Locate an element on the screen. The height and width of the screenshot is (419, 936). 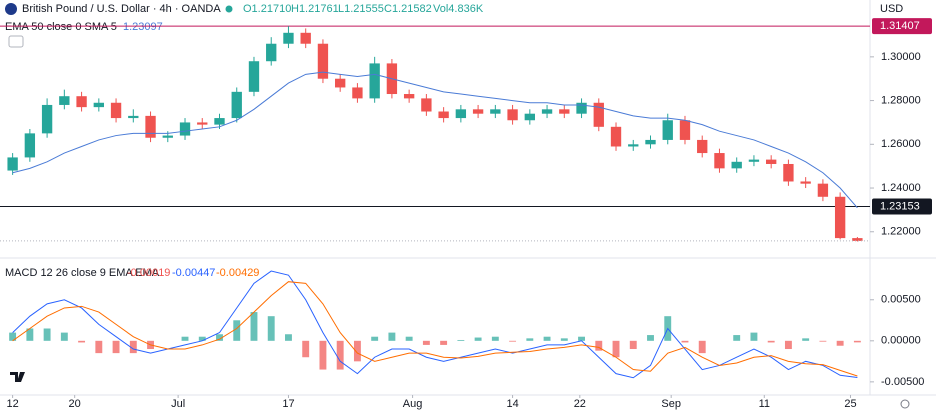
x-tick-label: 12 is located at coordinates (12, 404).